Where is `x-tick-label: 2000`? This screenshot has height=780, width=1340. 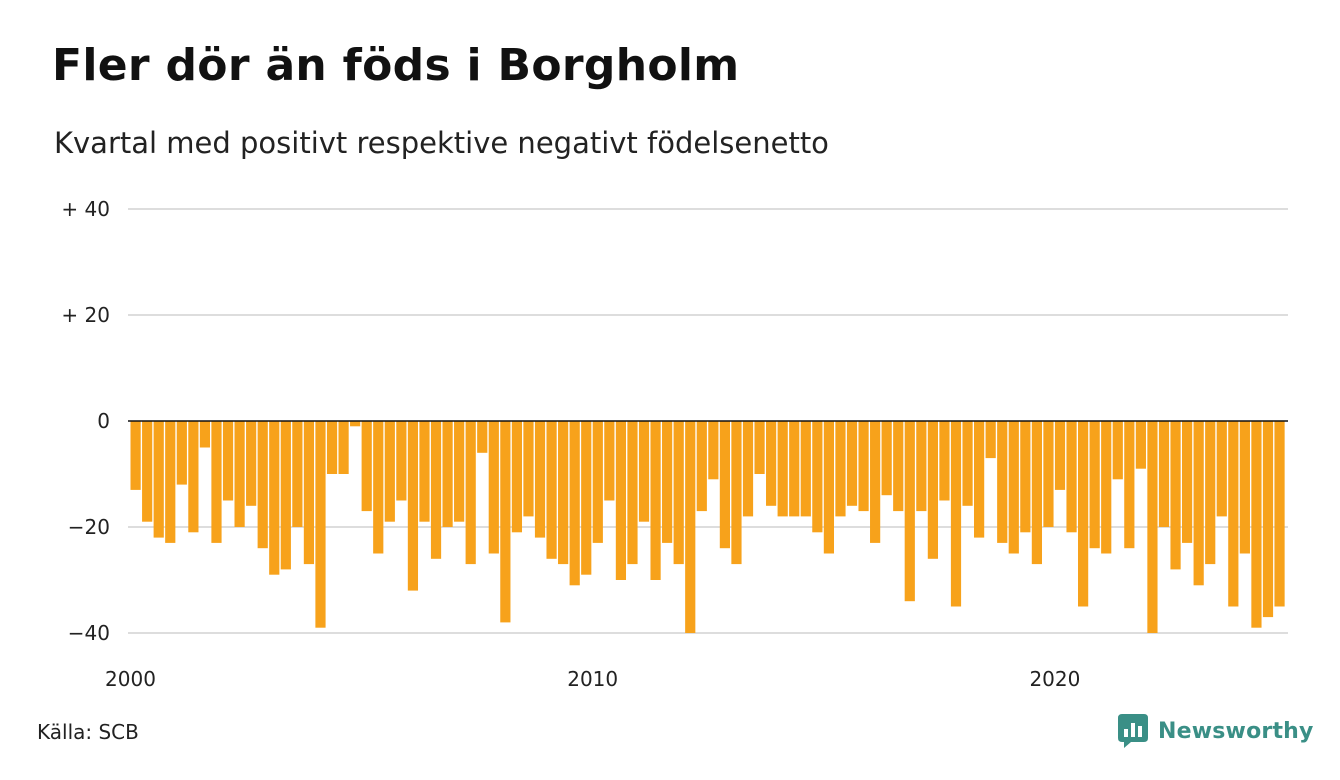 x-tick-label: 2000 is located at coordinates (130, 679).